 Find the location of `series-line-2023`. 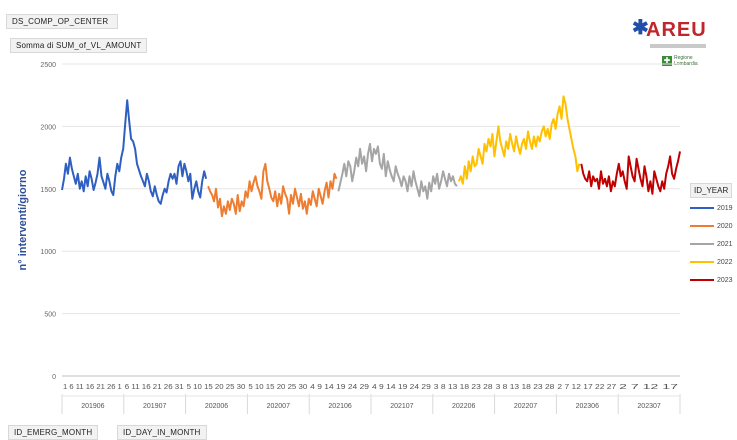

series-line-2023 is located at coordinates (630, 173).